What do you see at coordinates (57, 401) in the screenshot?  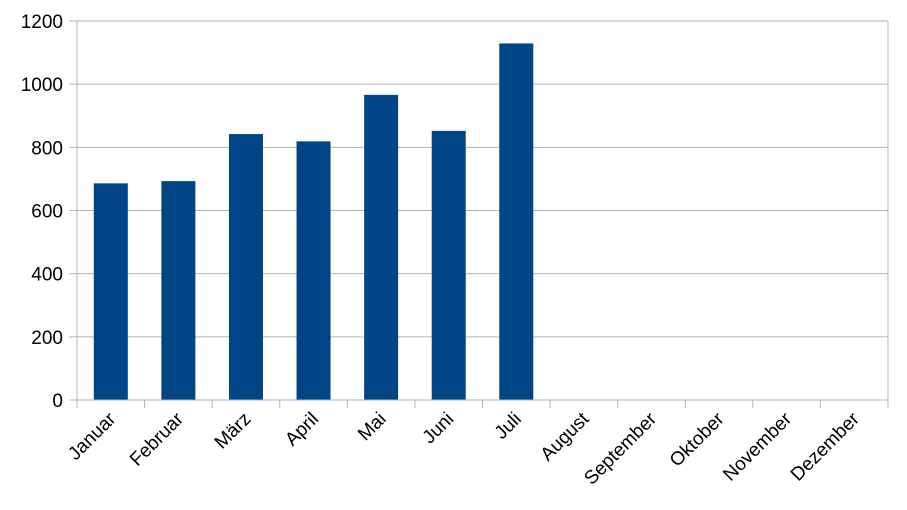 I see `y-tick-label: 0` at bounding box center [57, 401].